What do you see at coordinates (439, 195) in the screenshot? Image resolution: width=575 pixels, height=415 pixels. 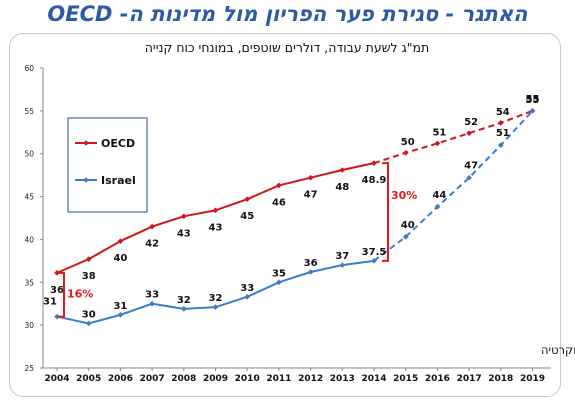 I see `israel-data-label: 44` at bounding box center [439, 195].